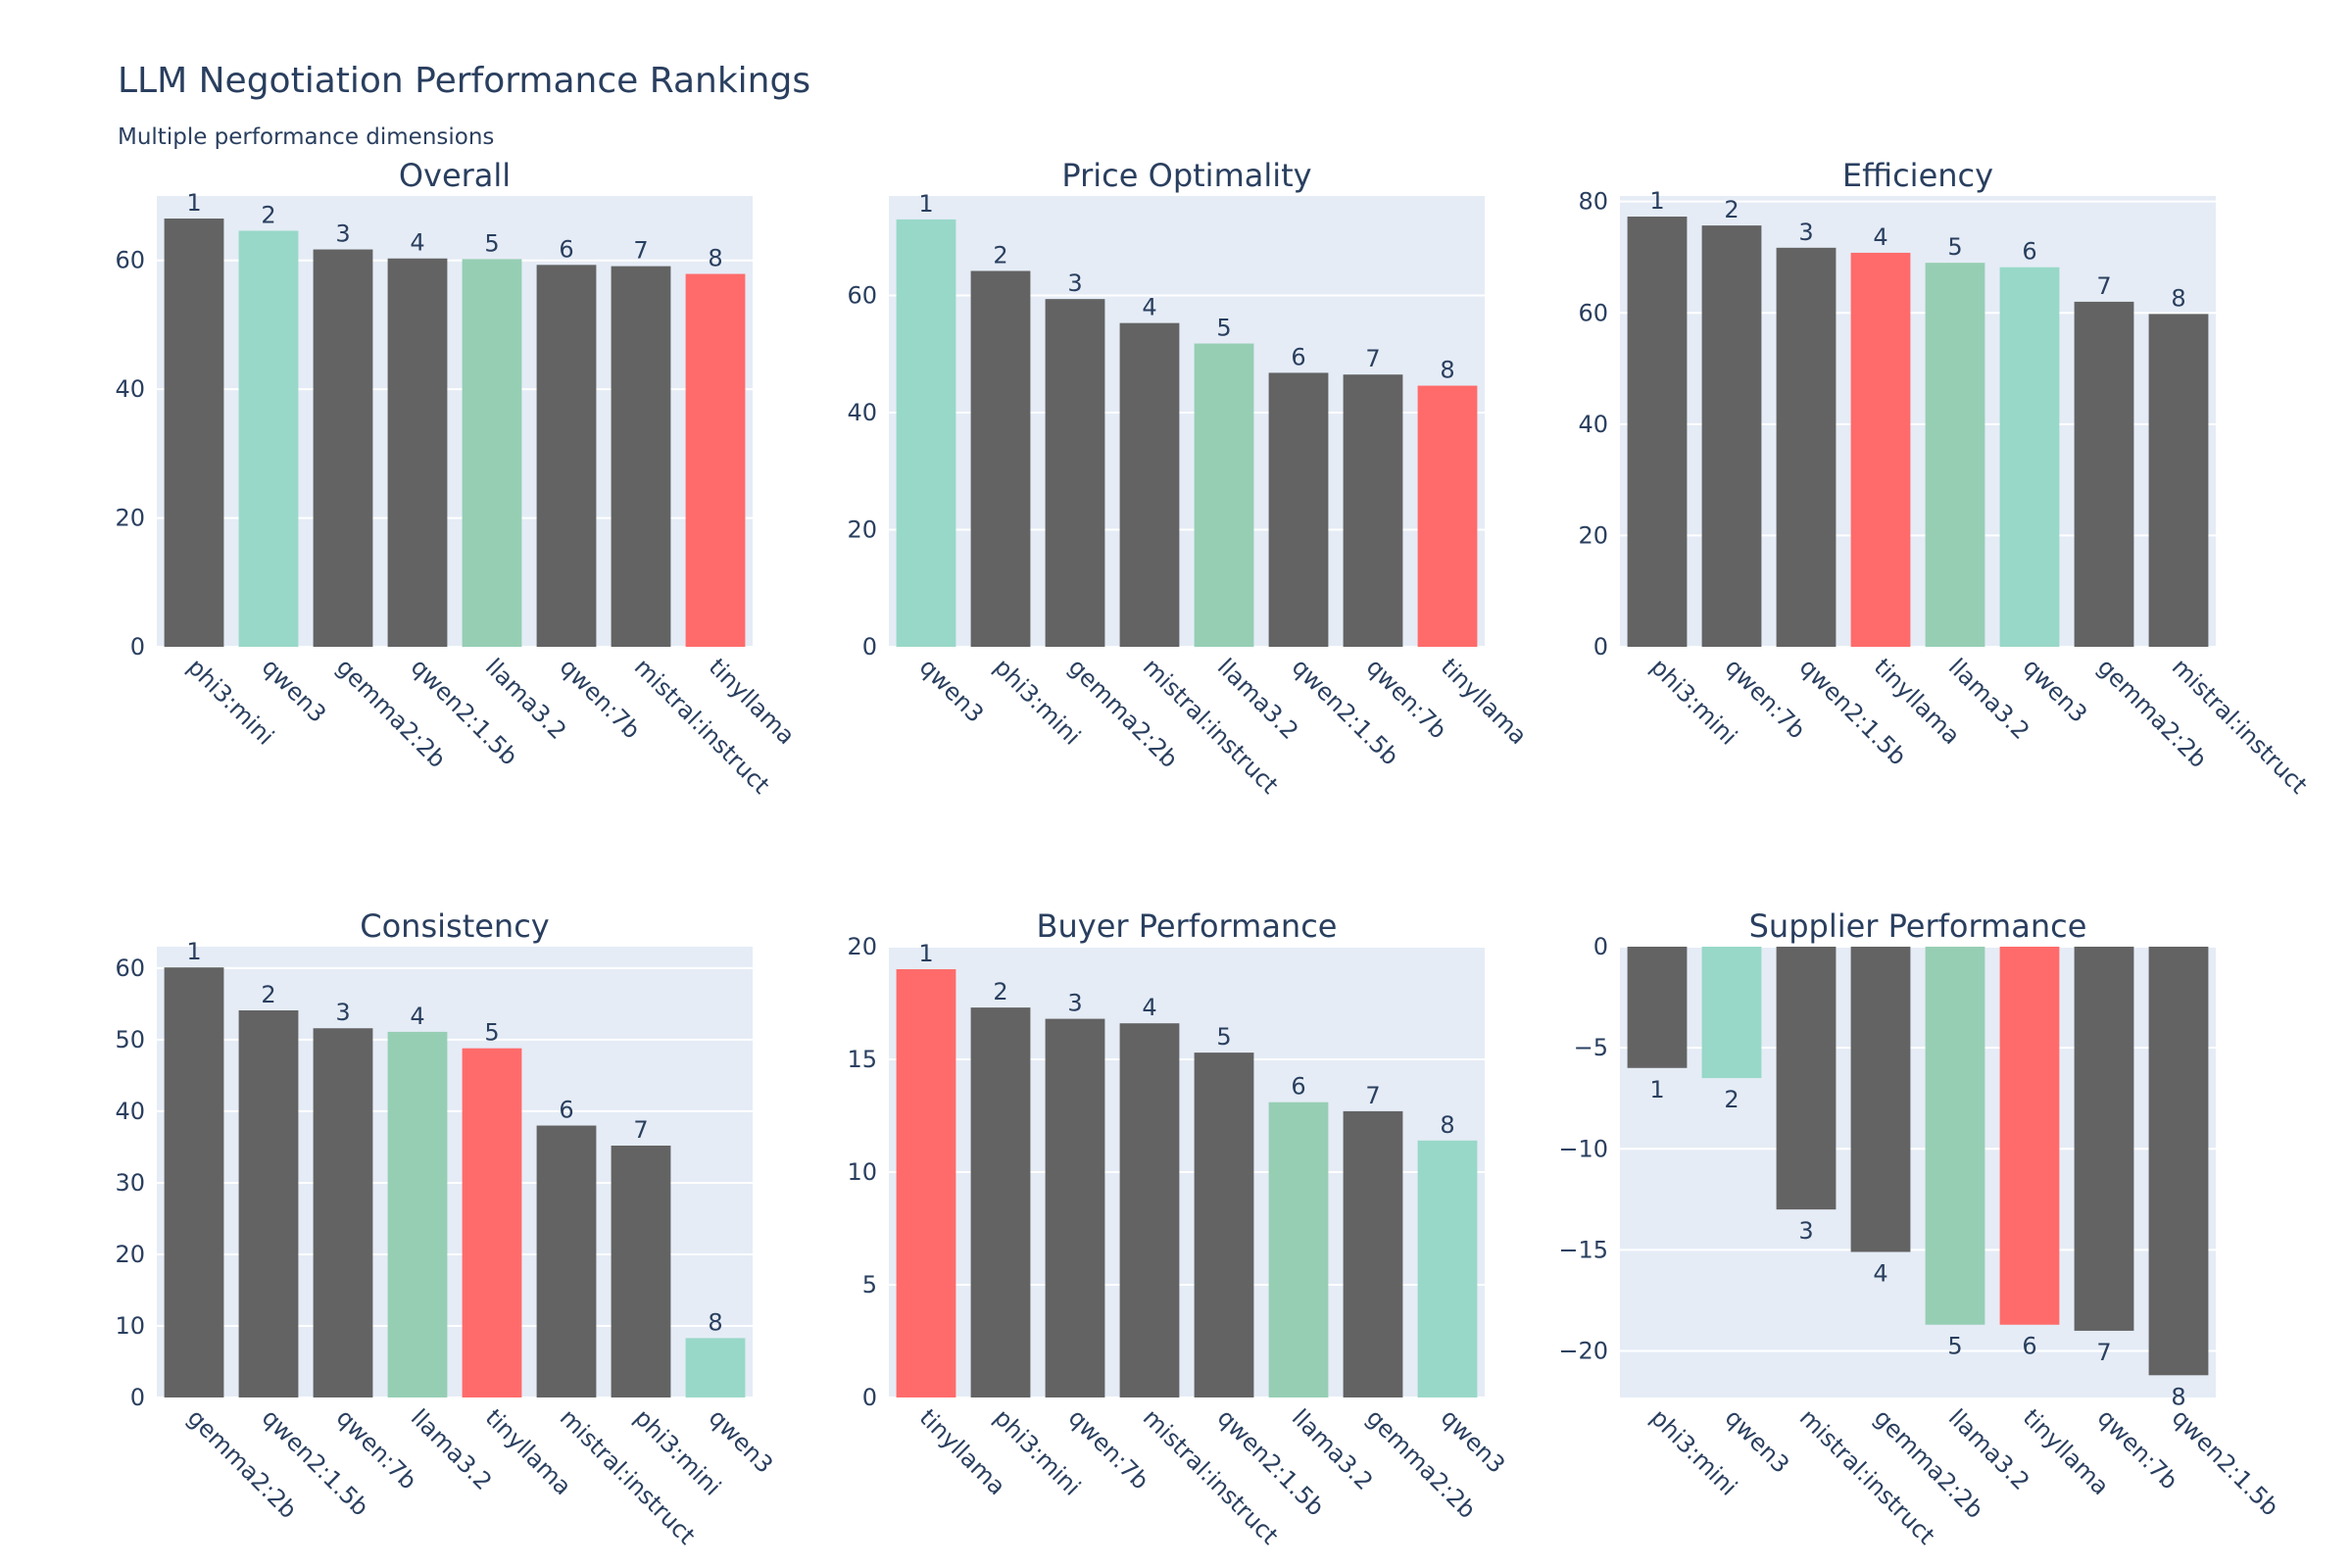 The height and width of the screenshot is (1568, 2352). What do you see at coordinates (1593, 202) in the screenshot?
I see `y-tick-label: 80` at bounding box center [1593, 202].